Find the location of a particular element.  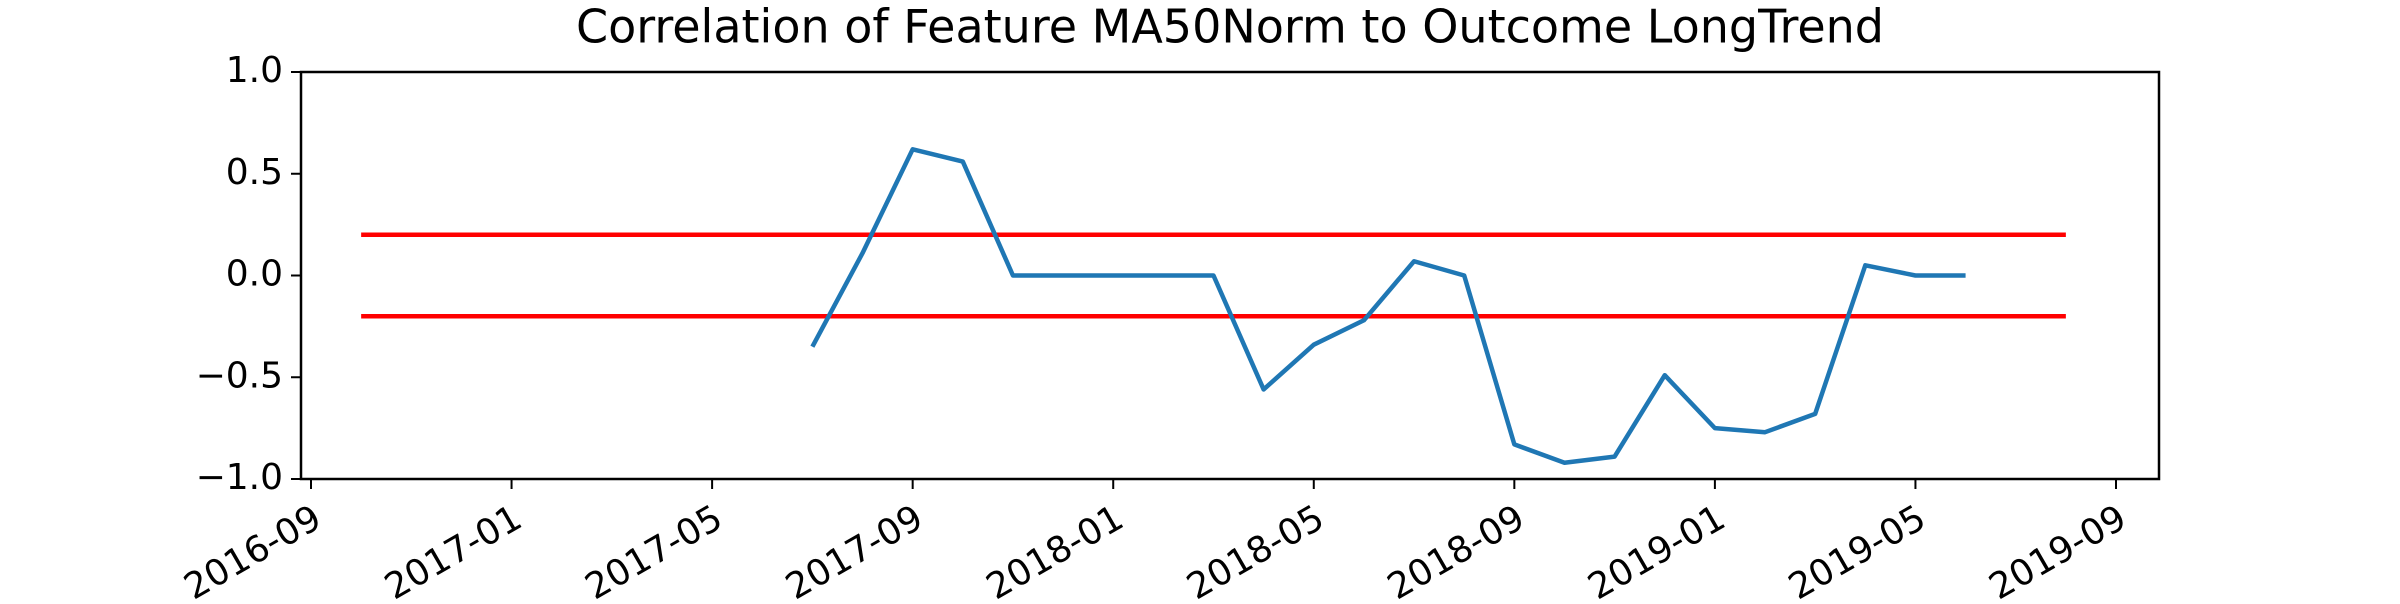

x-tick-label: 2016-09 is located at coordinates (253, 548).